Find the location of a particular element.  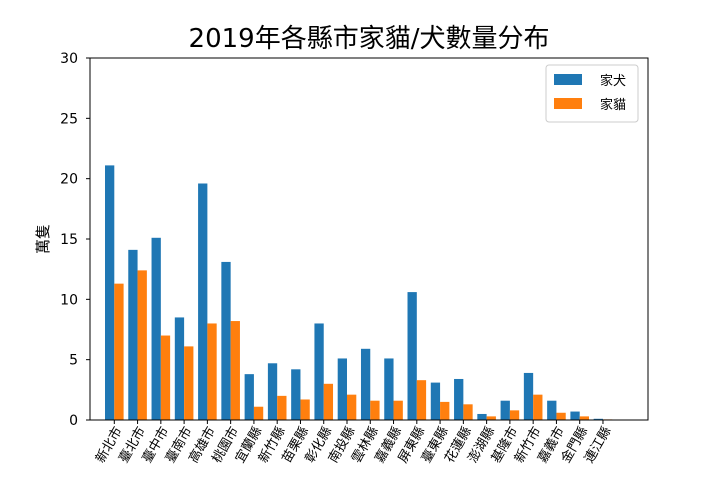

y-tick-label-5: 25 is located at coordinates (69, 119).